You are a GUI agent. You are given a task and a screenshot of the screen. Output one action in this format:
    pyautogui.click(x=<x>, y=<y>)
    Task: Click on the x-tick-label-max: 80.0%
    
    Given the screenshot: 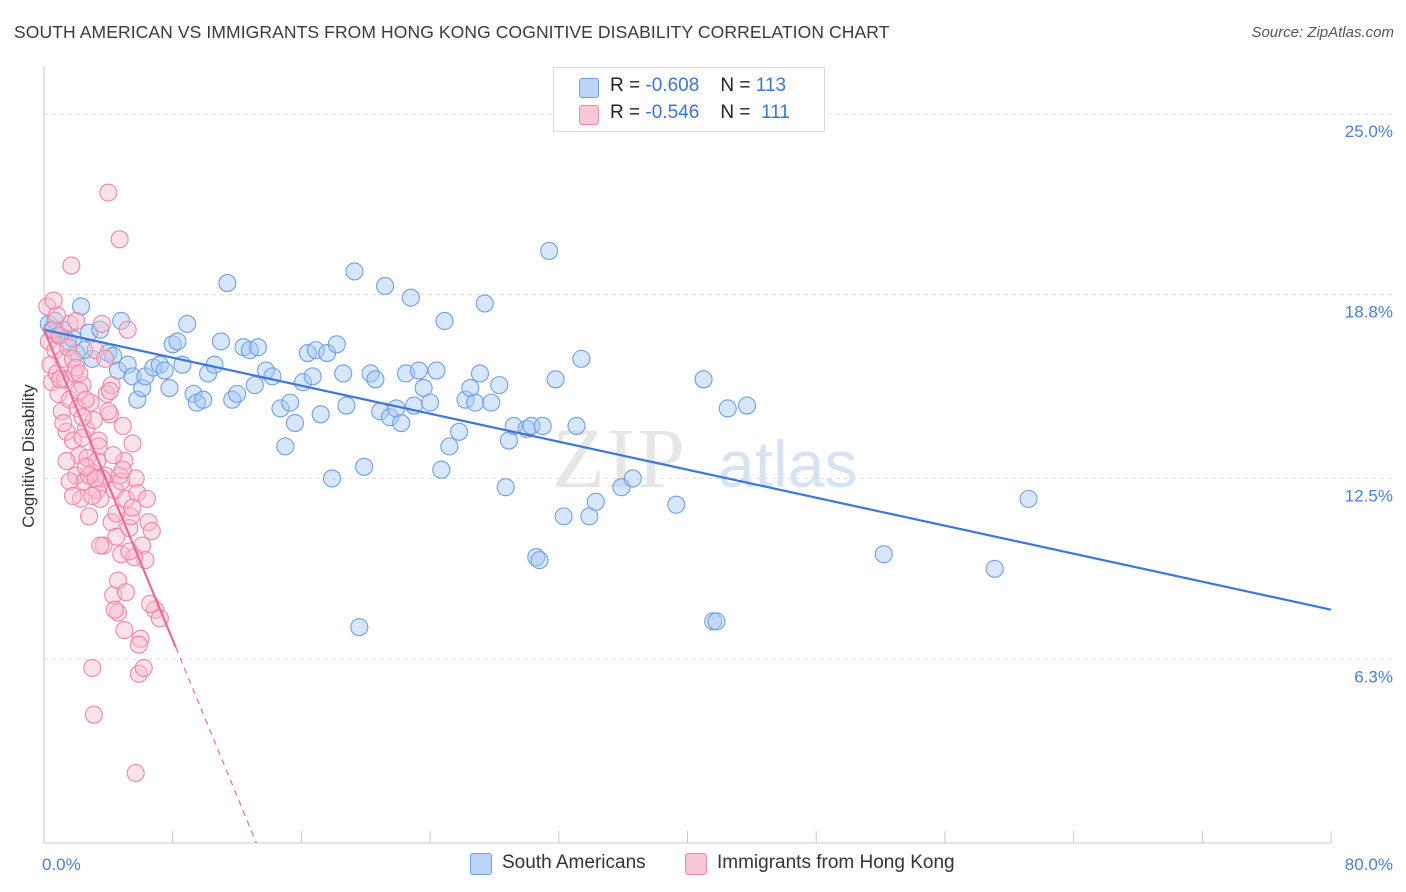 What is the action you would take?
    pyautogui.click(x=1369, y=864)
    